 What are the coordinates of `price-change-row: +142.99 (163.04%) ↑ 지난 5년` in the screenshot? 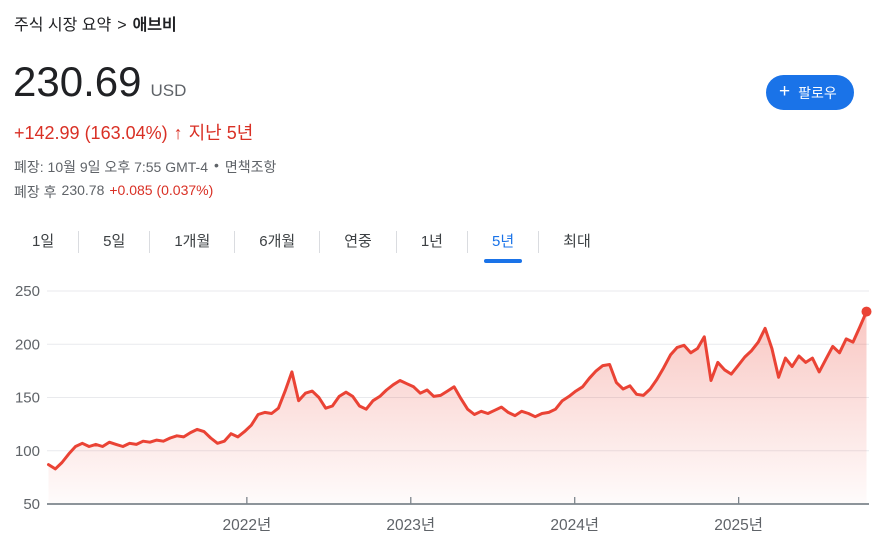 It's located at (133, 132).